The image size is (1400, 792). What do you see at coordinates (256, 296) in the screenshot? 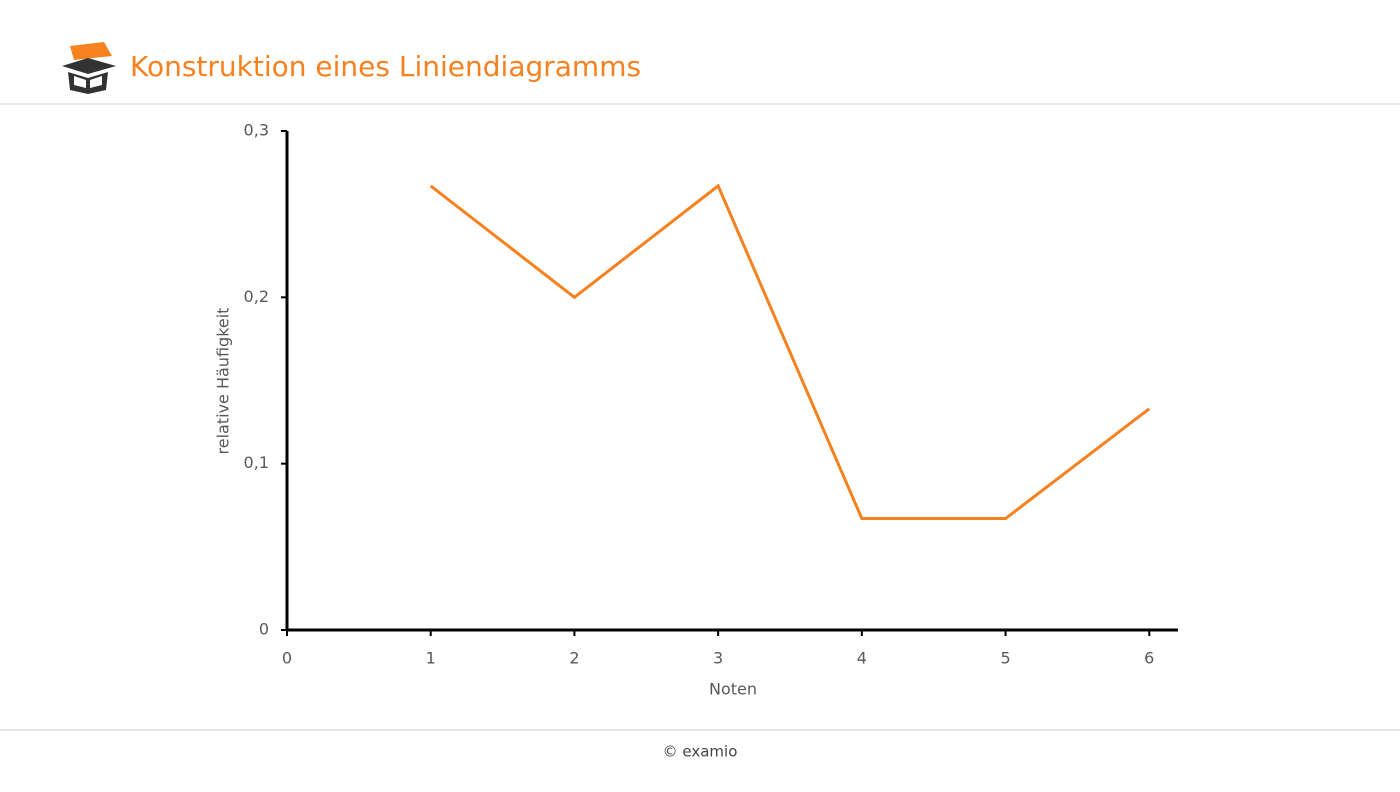
I see `y-tick-label: 0,2` at bounding box center [256, 296].